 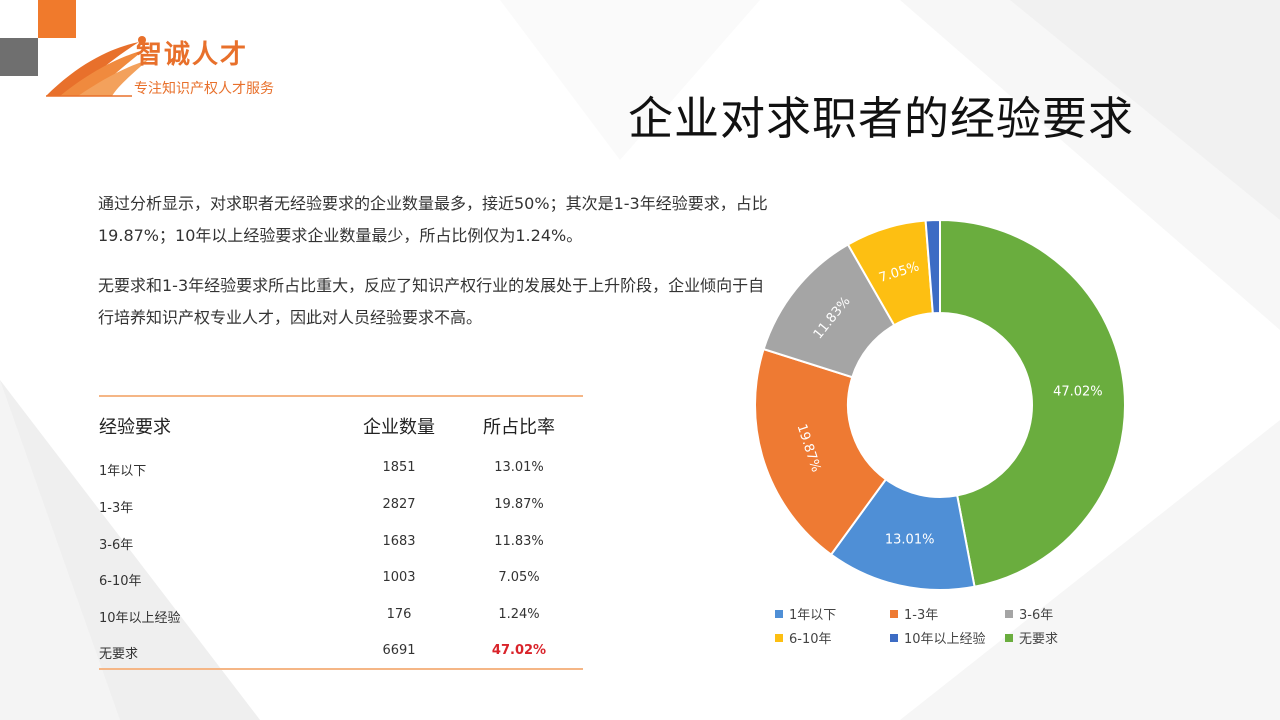 I want to click on legend-item: 6-10年, so click(x=803, y=637).